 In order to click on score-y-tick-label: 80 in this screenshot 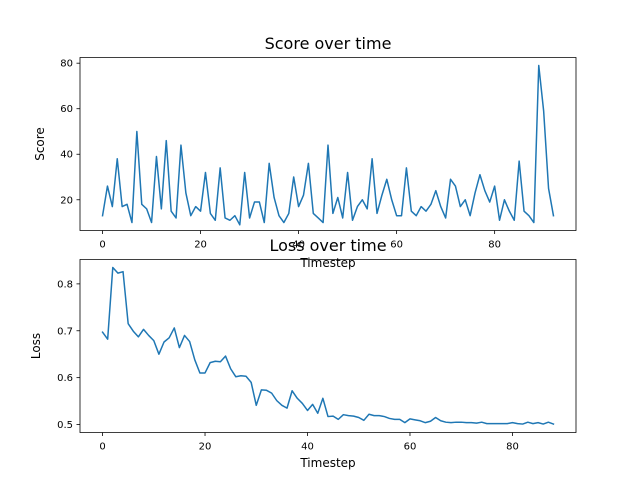, I will do `click(66, 64)`.